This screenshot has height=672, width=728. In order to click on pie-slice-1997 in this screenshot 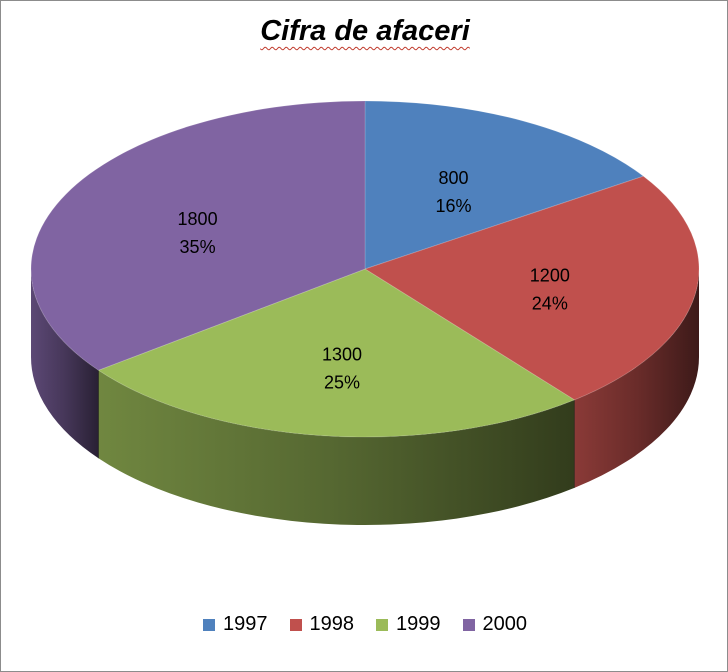, I will do `click(504, 185)`.